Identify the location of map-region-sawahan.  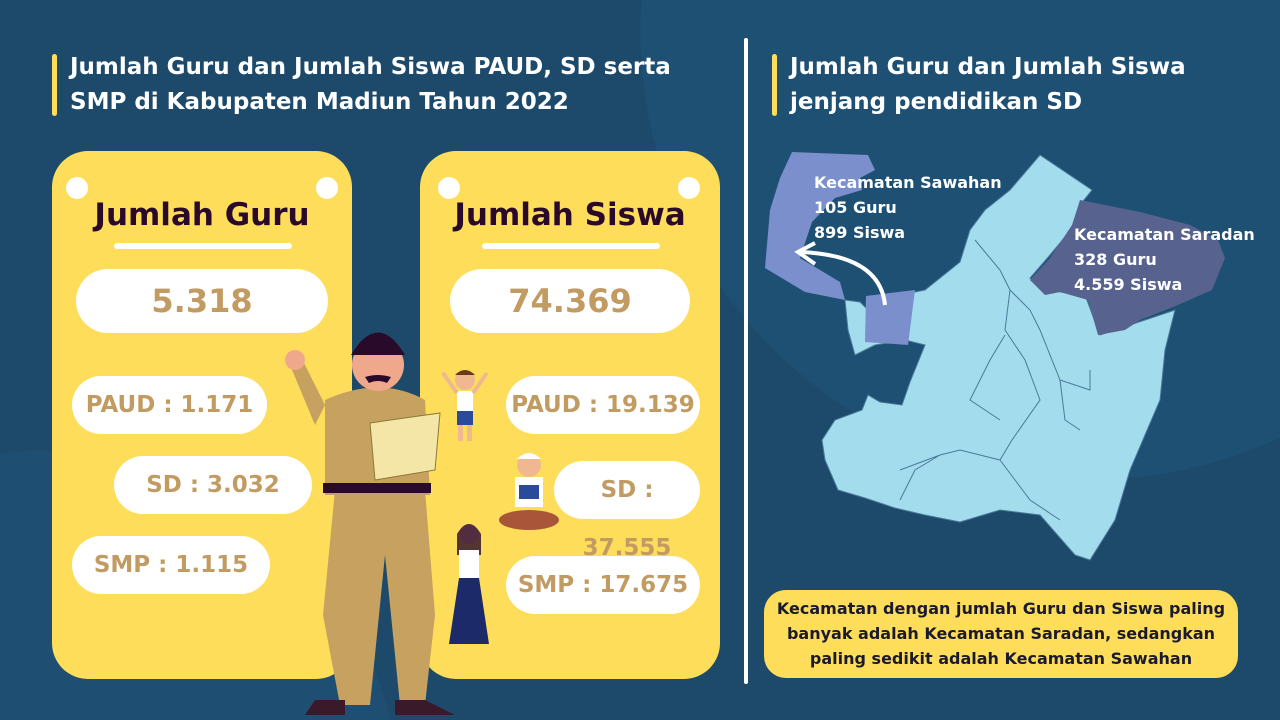
(840, 248).